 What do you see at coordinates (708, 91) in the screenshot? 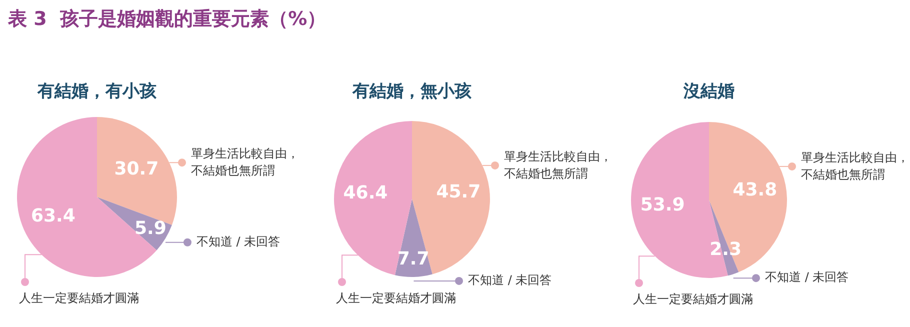
I see `chart-title: 沒結婚` at bounding box center [708, 91].